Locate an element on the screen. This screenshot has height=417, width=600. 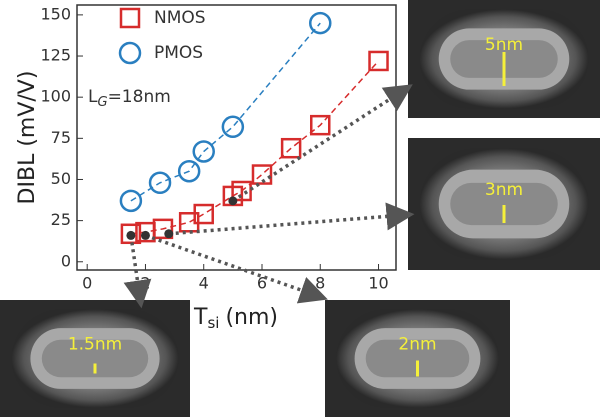
x-label-unit: (nm) is located at coordinates (251, 317).